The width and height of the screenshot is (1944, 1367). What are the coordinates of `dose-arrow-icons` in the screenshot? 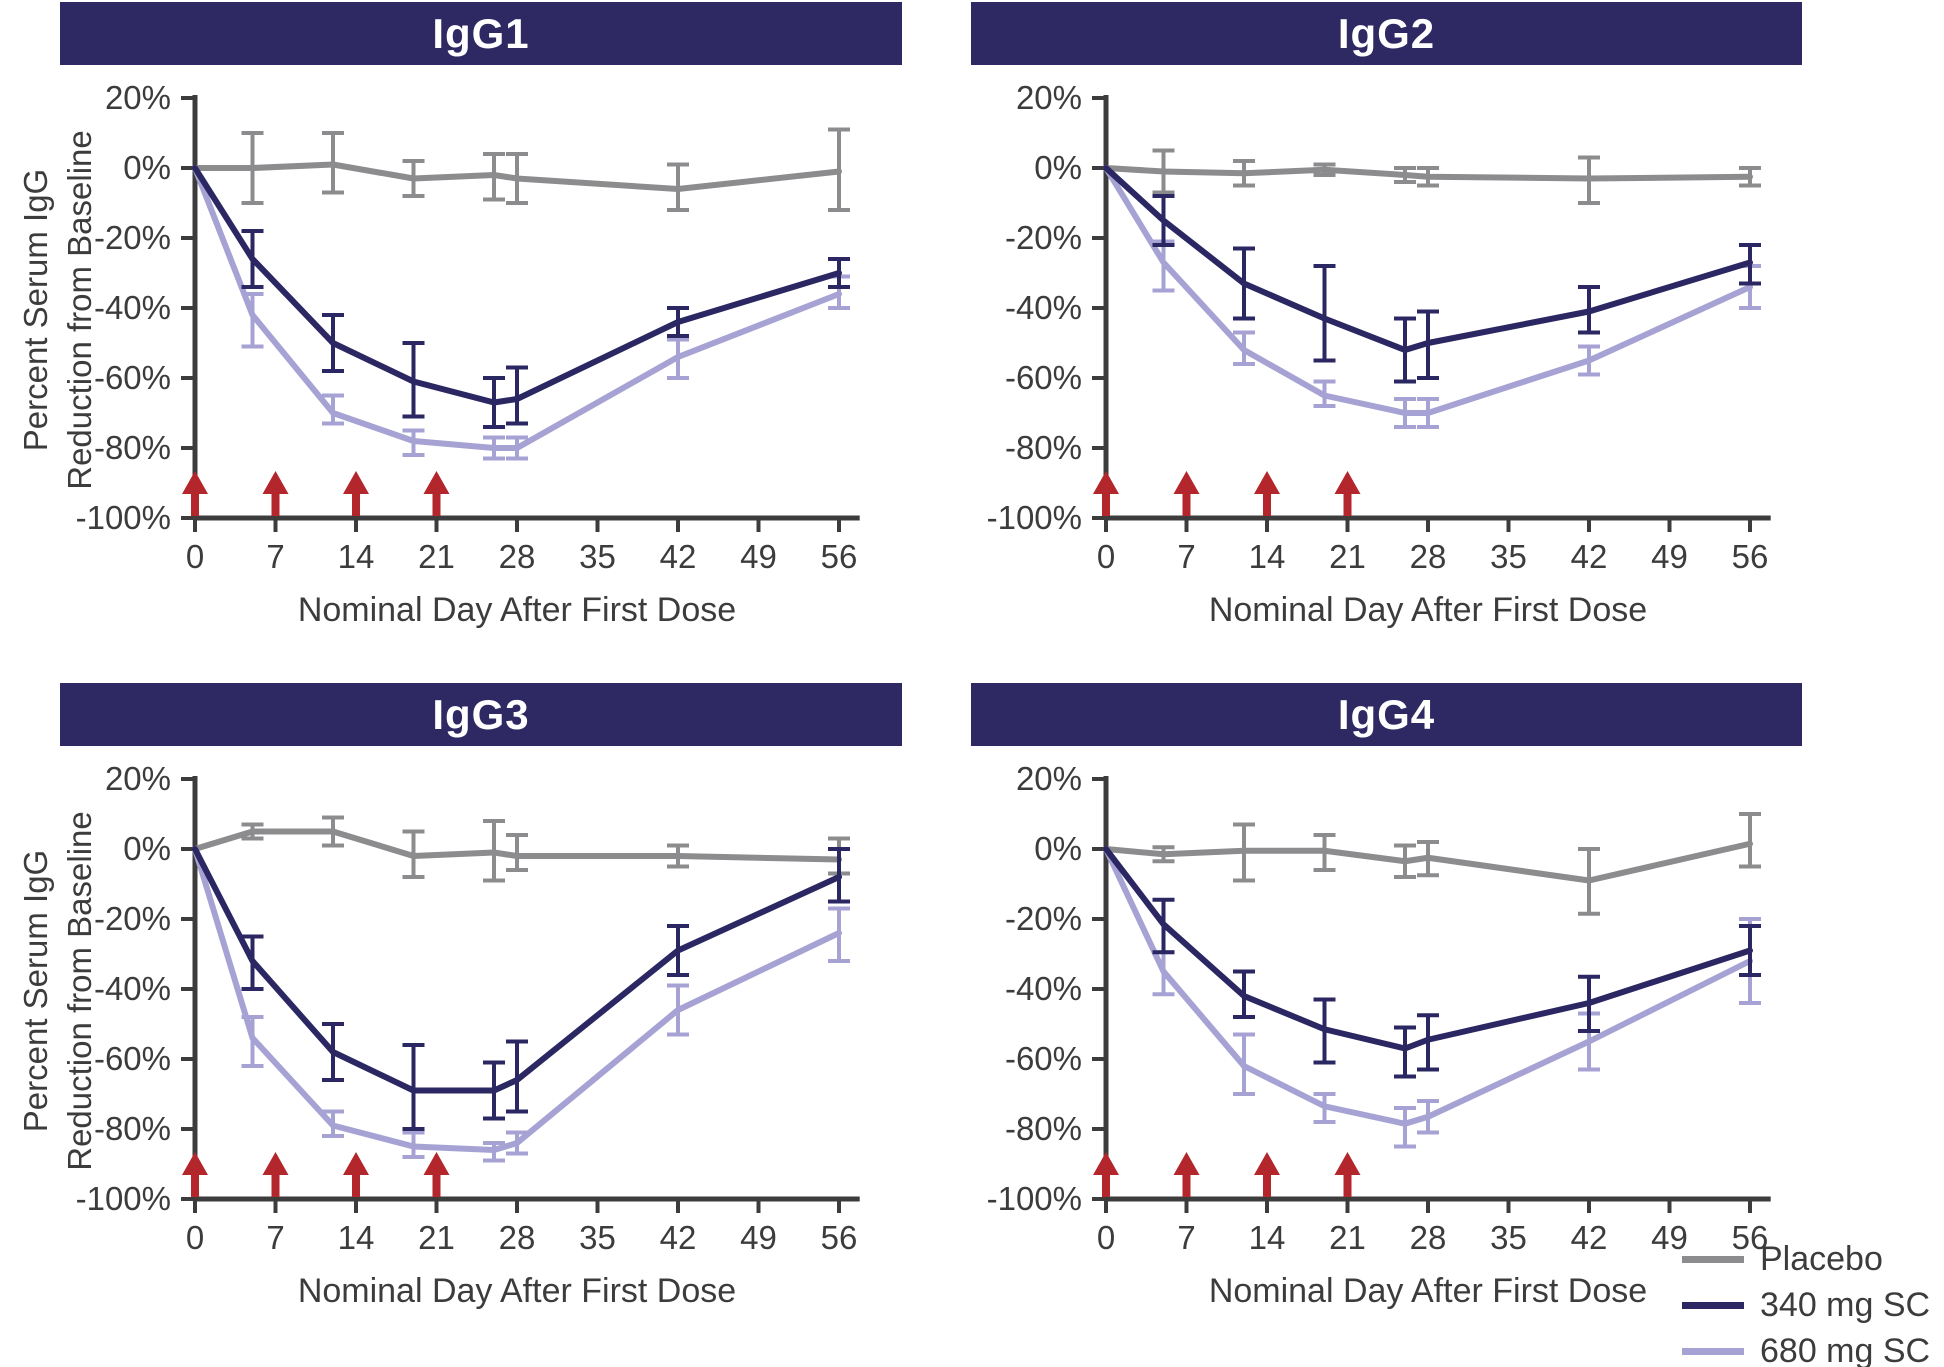 It's located at (316, 1174).